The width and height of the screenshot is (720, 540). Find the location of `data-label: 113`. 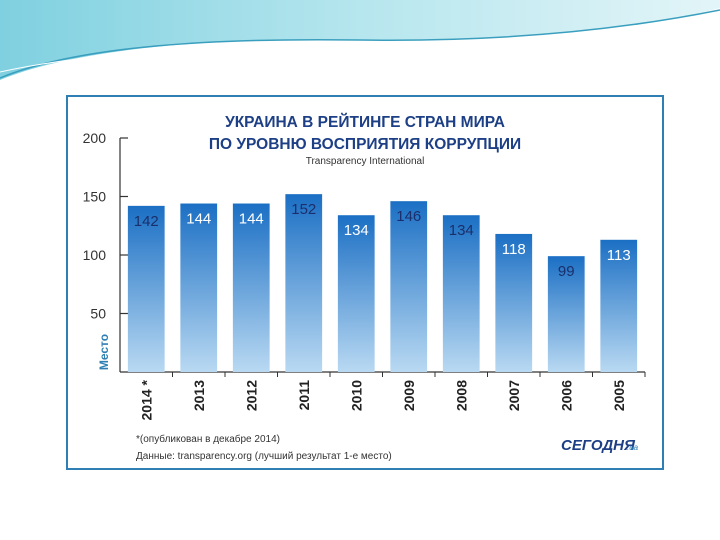

data-label: 113 is located at coordinates (619, 255).